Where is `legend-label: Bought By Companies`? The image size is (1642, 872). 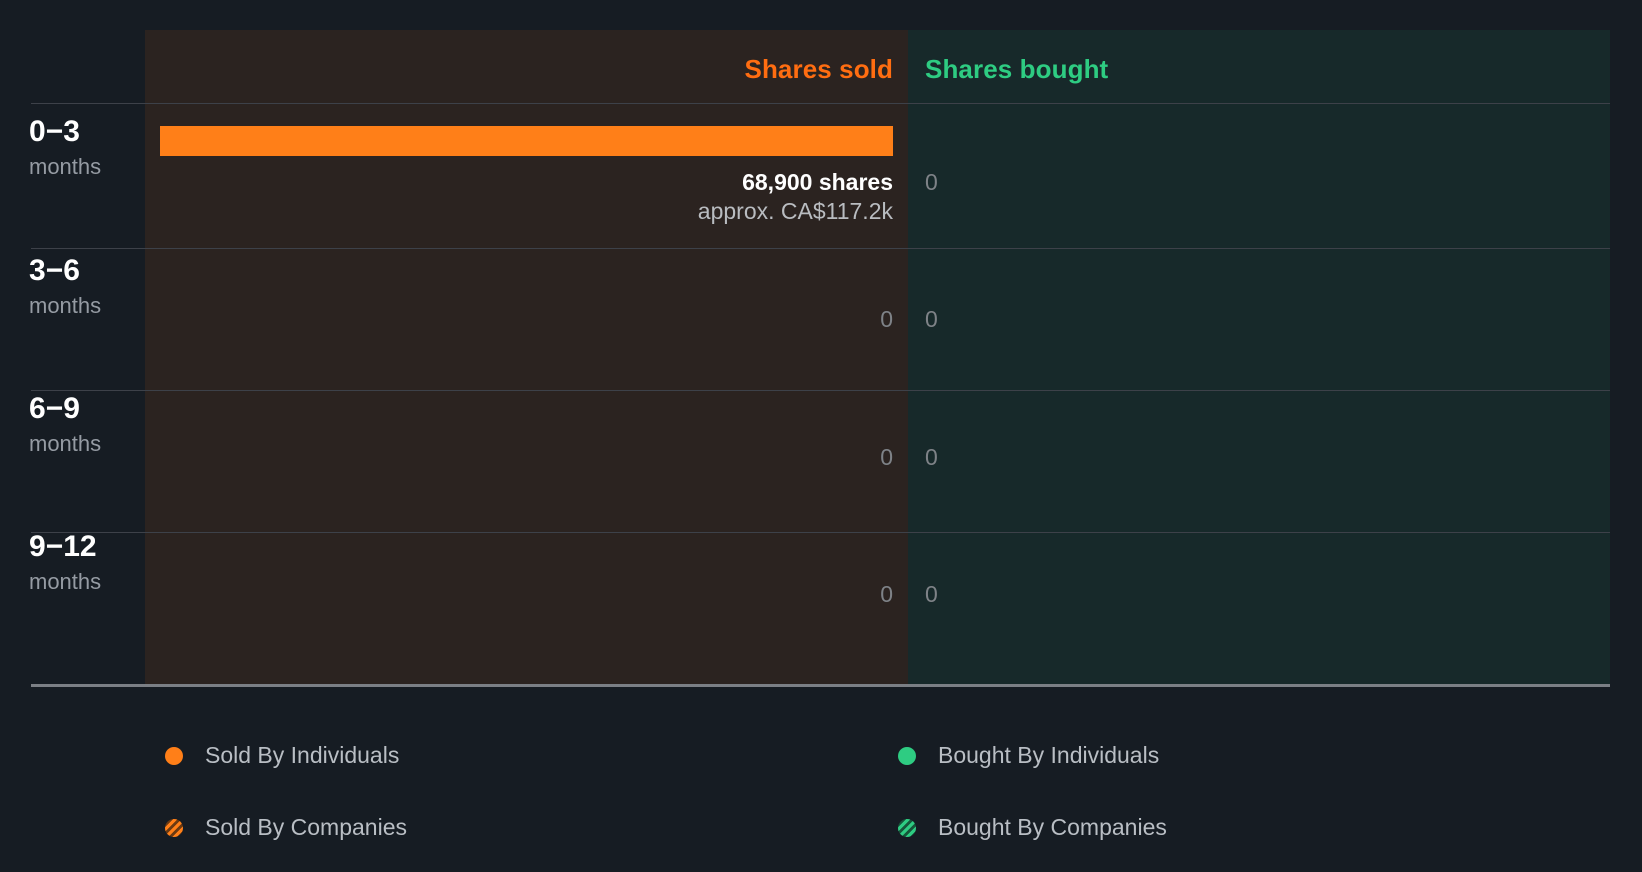
legend-label: Bought By Companies is located at coordinates (1052, 827).